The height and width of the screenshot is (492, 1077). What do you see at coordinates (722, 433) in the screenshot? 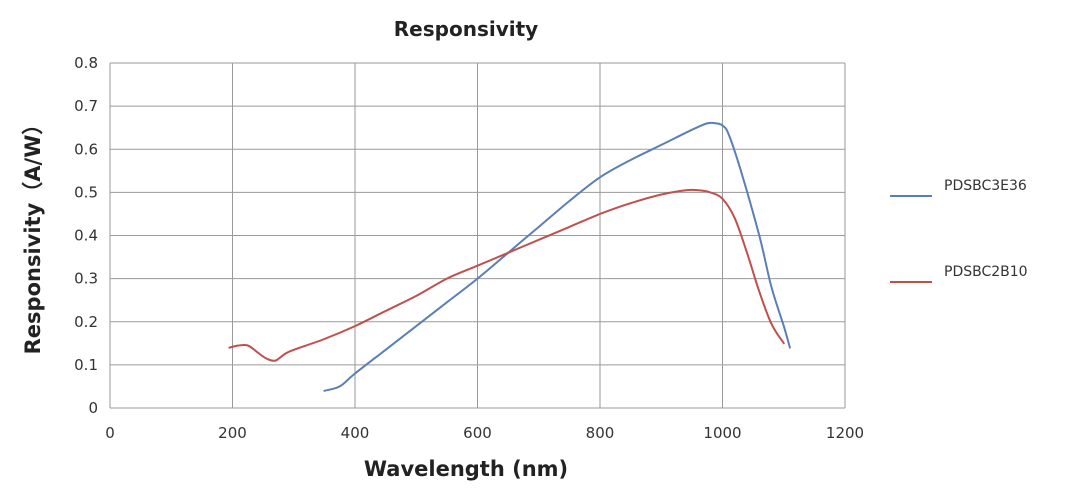
I see `x-tick-label: 1000` at bounding box center [722, 433].